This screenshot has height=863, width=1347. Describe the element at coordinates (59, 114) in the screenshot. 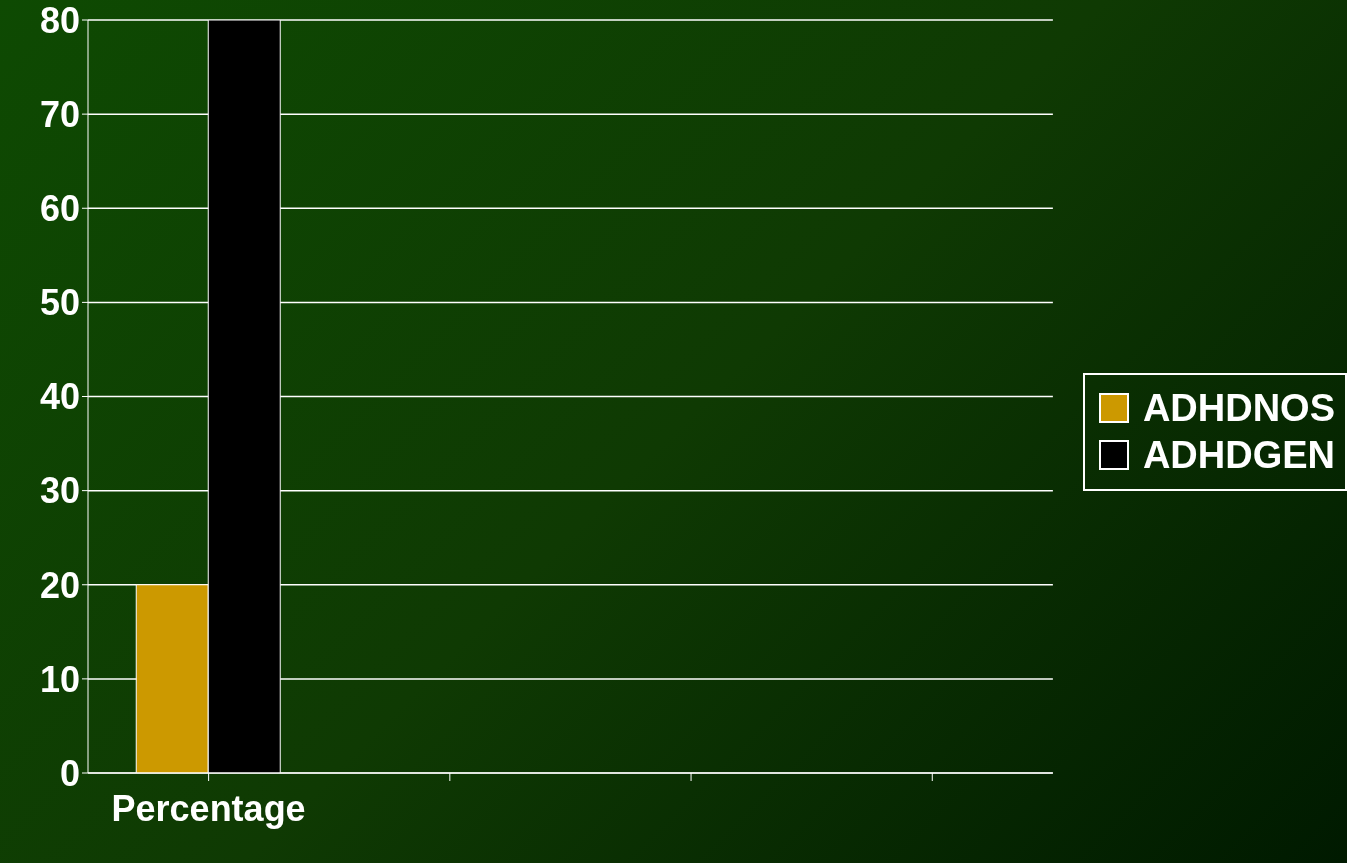

I see `y-tick-label: 70` at that location.